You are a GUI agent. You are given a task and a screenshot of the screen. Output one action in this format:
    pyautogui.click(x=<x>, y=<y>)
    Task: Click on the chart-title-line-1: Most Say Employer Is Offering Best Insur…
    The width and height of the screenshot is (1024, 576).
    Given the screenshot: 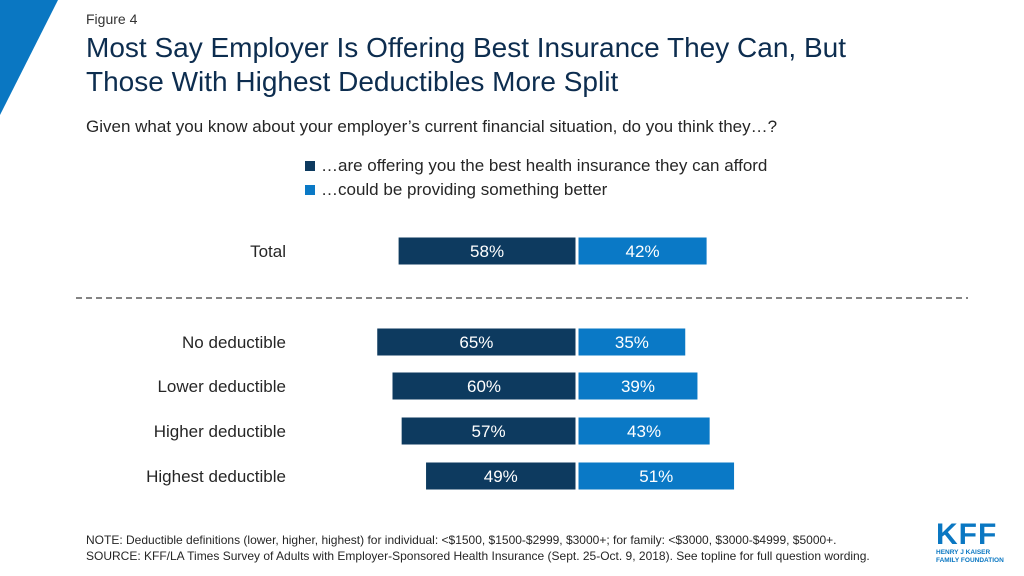 What is the action you would take?
    pyautogui.click(x=466, y=47)
    